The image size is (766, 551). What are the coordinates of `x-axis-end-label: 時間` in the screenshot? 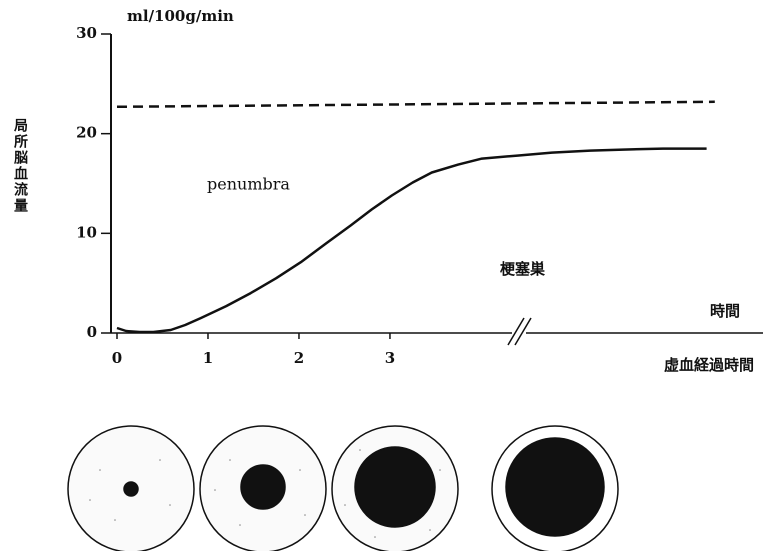 It's located at (725, 311).